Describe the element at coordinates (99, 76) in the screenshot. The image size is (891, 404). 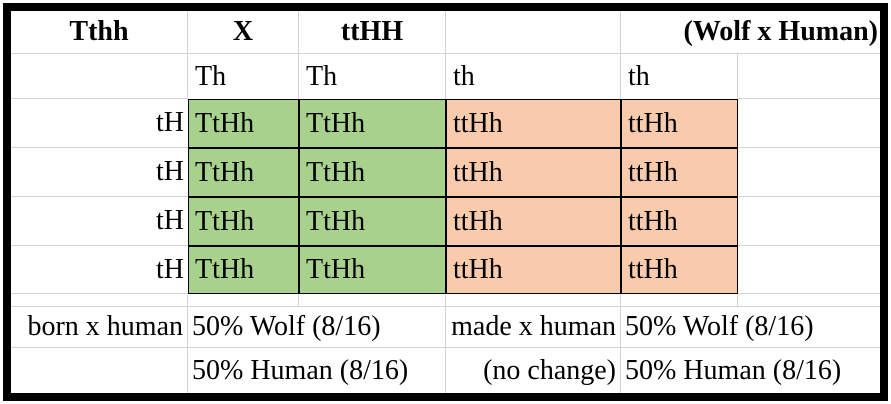
I see `corner-spacer-cell` at that location.